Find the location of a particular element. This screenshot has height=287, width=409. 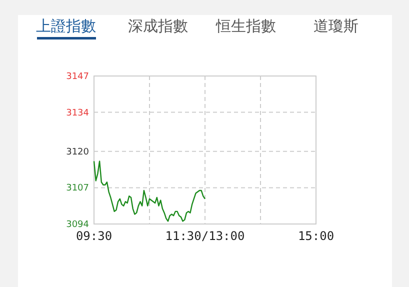

y-tick-label: 3094 is located at coordinates (78, 225).